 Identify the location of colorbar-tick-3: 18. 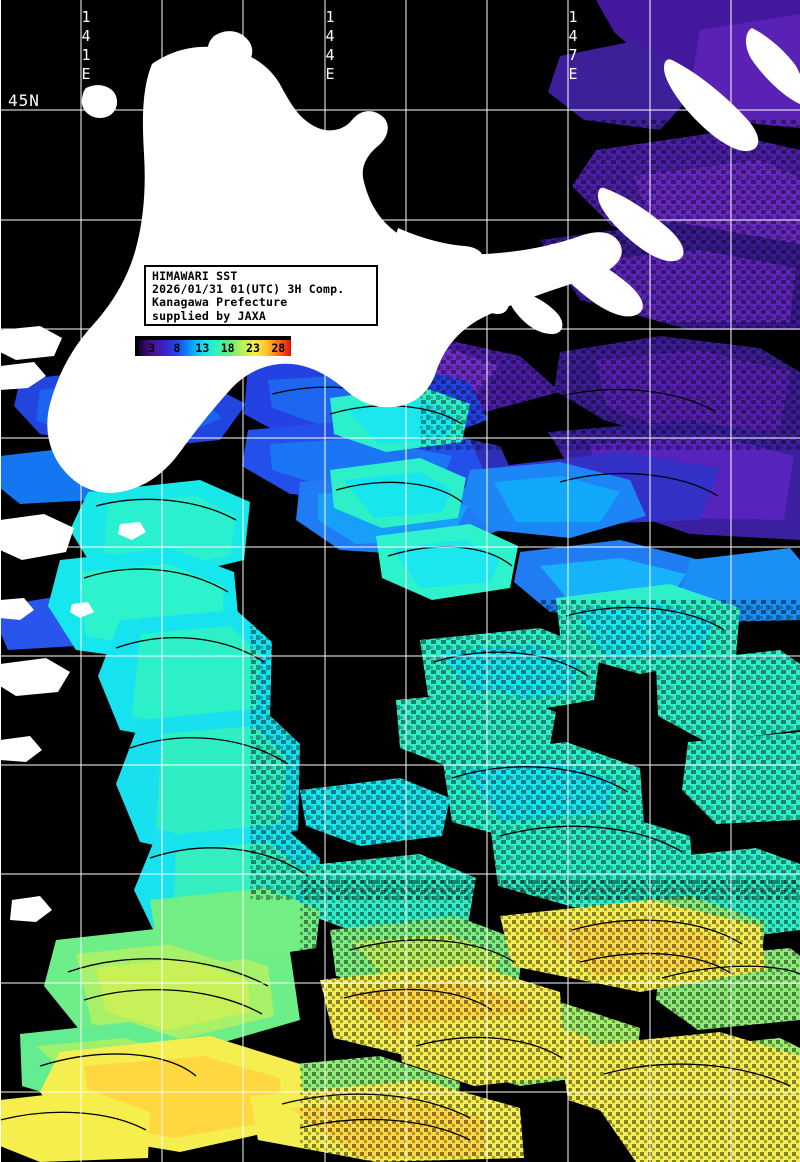
(227, 348).